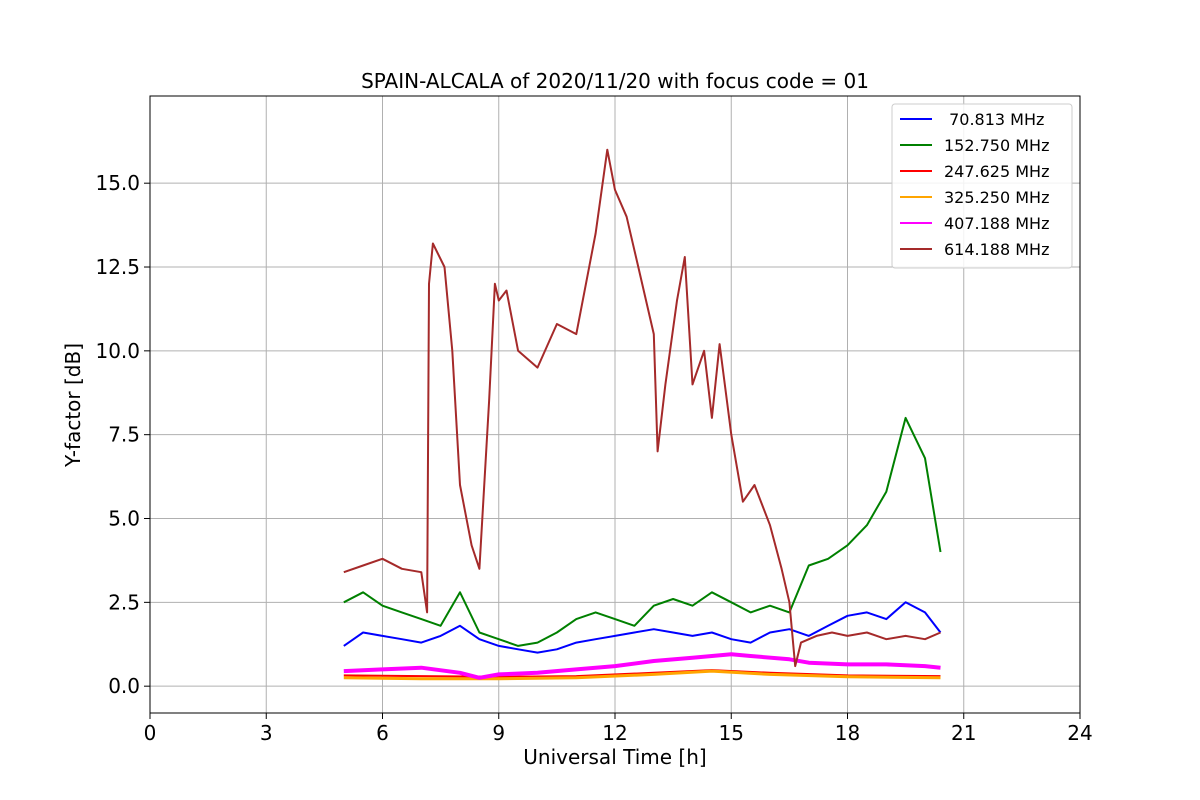  I want to click on legend-label: 247.625 MHz, so click(996, 171).